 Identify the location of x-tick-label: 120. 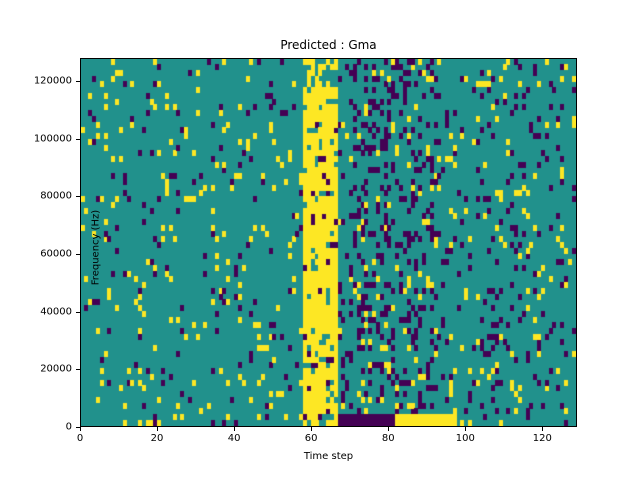
(542, 438).